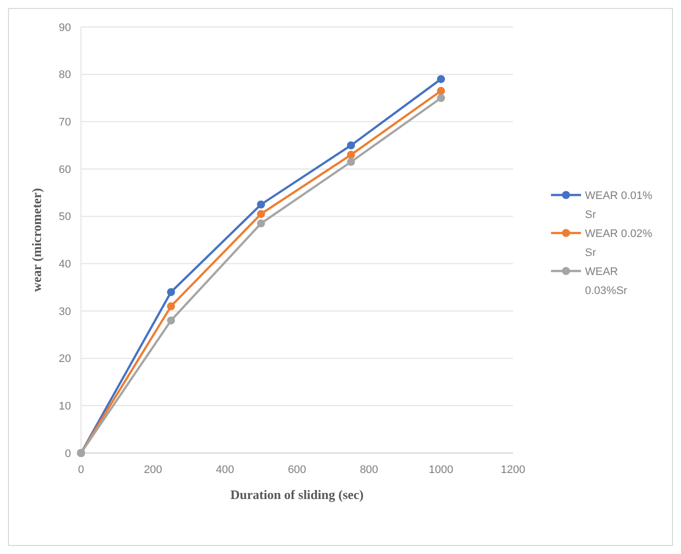 The image size is (681, 554). I want to click on x-axis-title: Duration of sliding (sec), so click(297, 494).